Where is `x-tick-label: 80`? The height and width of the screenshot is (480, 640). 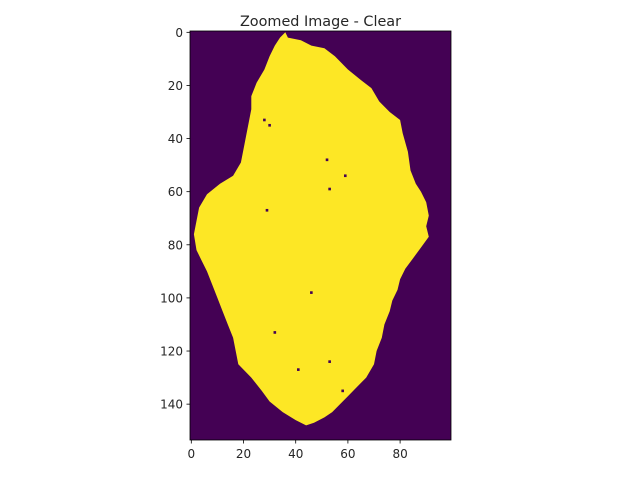
x-tick-label: 80 is located at coordinates (399, 454).